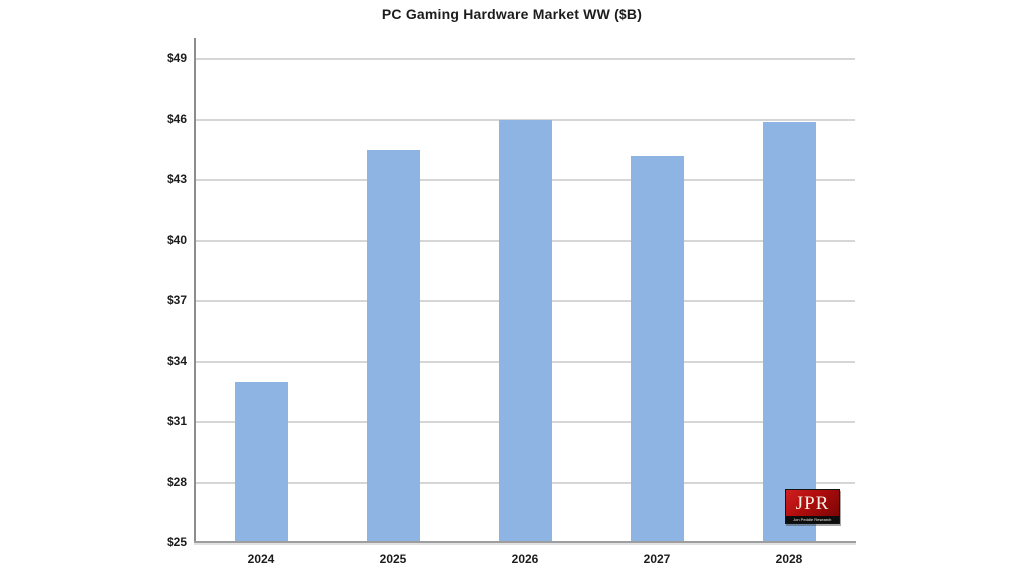 This screenshot has width=1024, height=576. Describe the element at coordinates (176, 179) in the screenshot. I see `y-tick-label-43: $43` at that location.